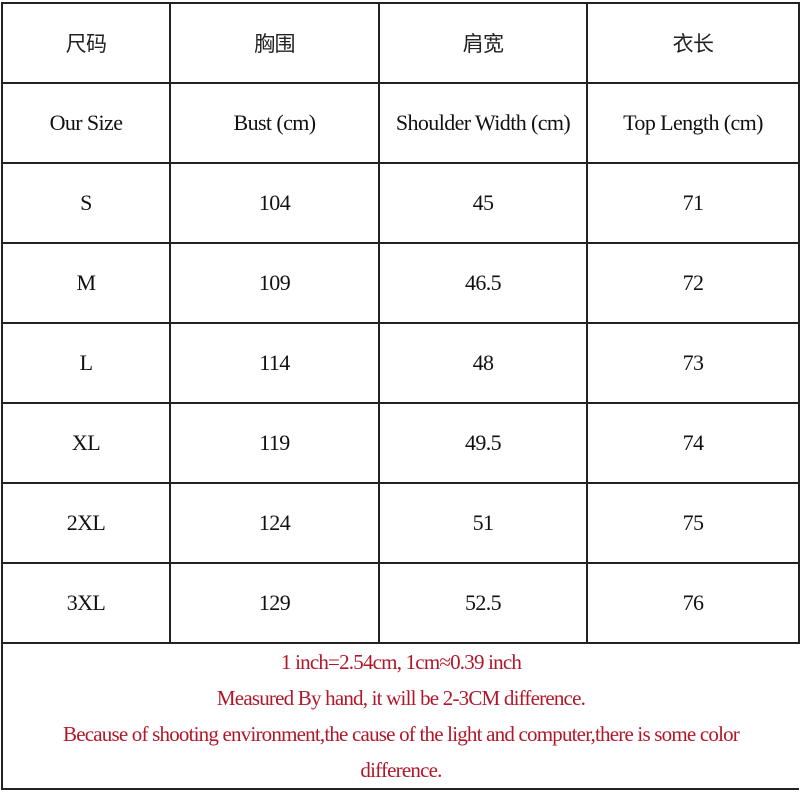  Describe the element at coordinates (483, 363) in the screenshot. I see `table-cell: 48` at that location.